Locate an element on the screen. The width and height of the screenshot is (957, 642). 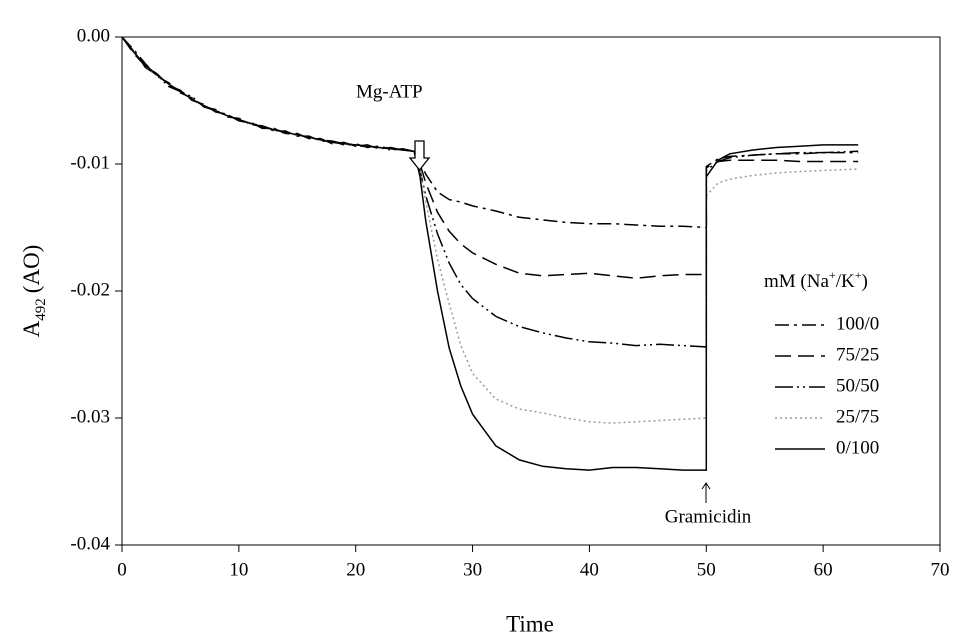
x-tick-label: 10 is located at coordinates (238, 569).